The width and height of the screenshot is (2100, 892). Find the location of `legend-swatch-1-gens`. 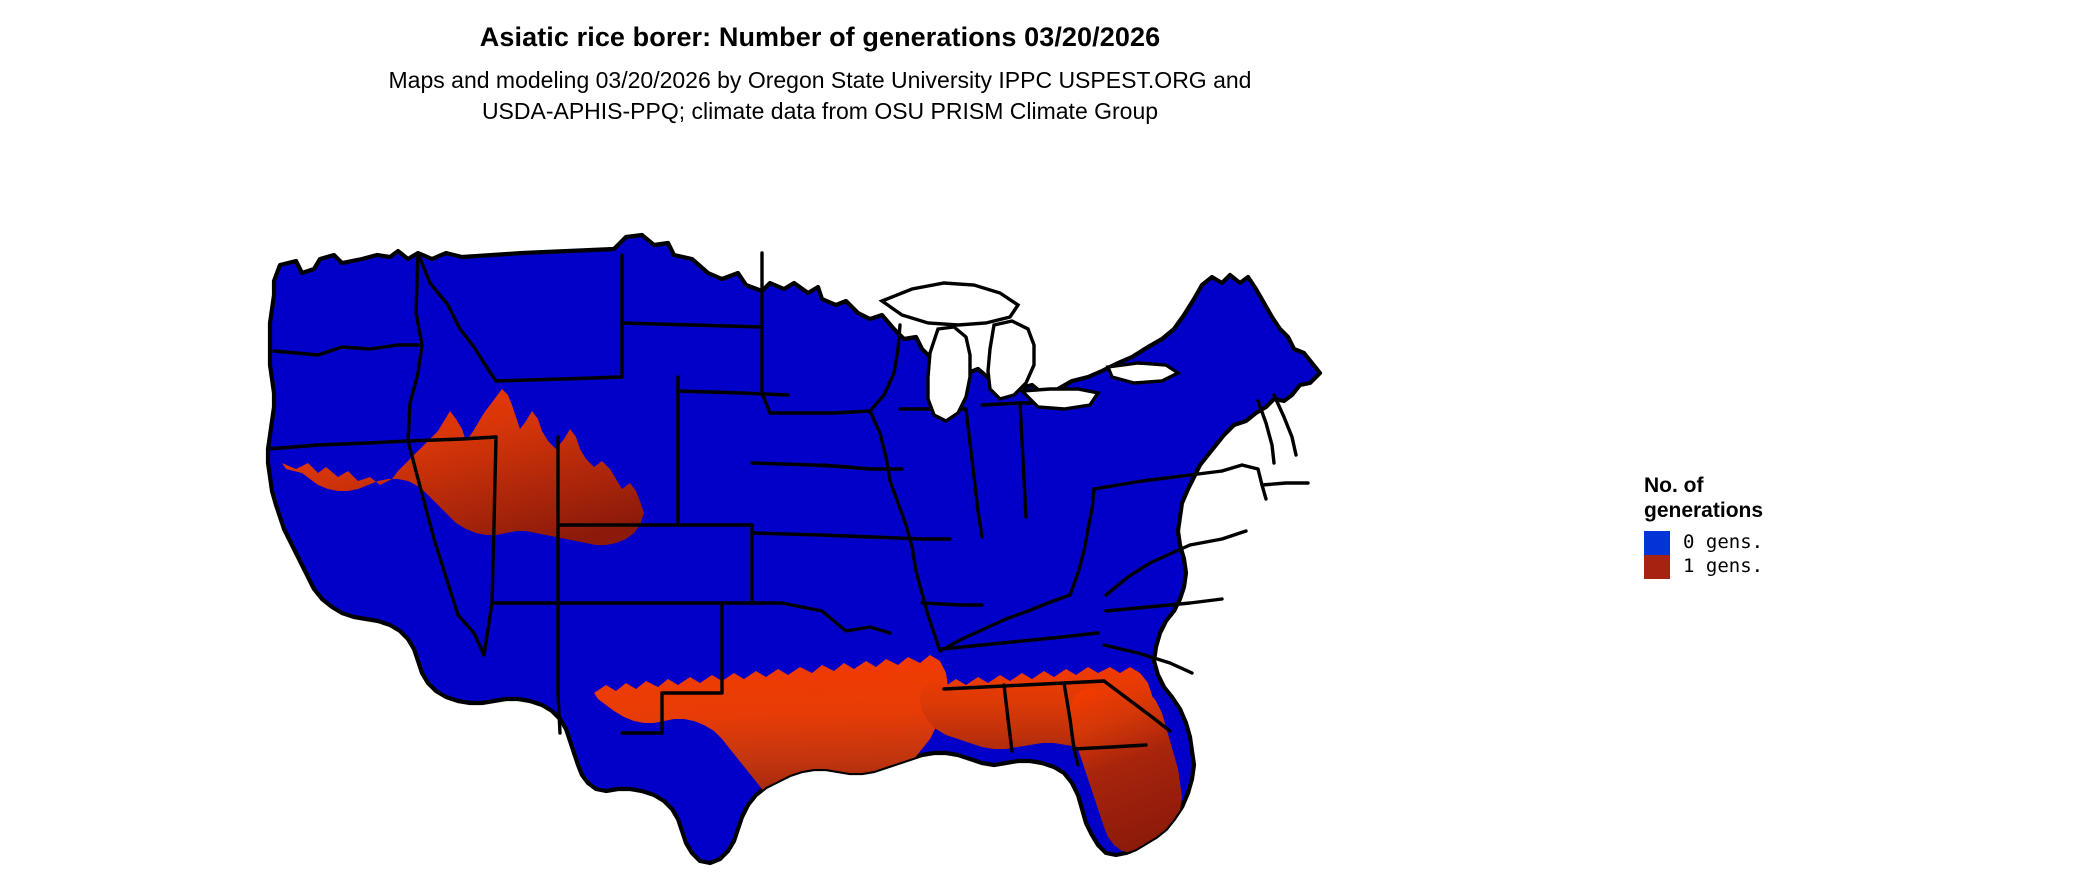

legend-swatch-1-gens is located at coordinates (1657, 566).